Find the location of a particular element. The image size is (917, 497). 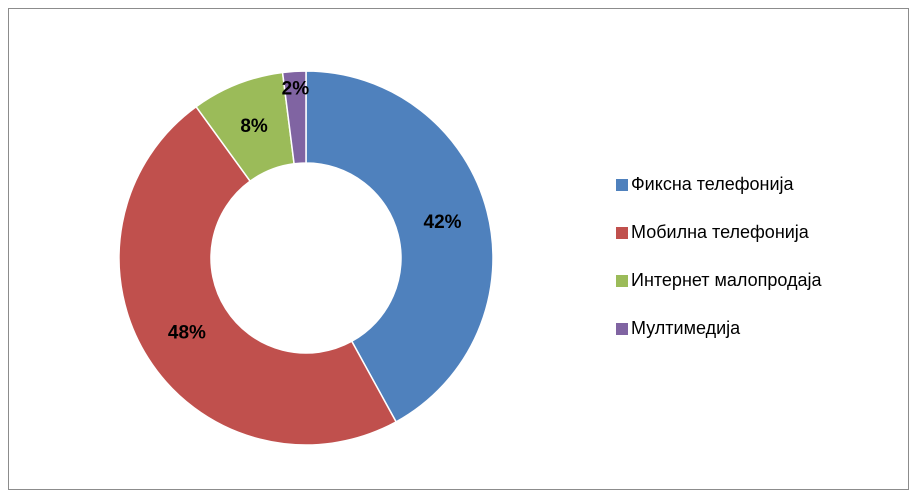

legend-label: Фиксна телефонија is located at coordinates (713, 184).